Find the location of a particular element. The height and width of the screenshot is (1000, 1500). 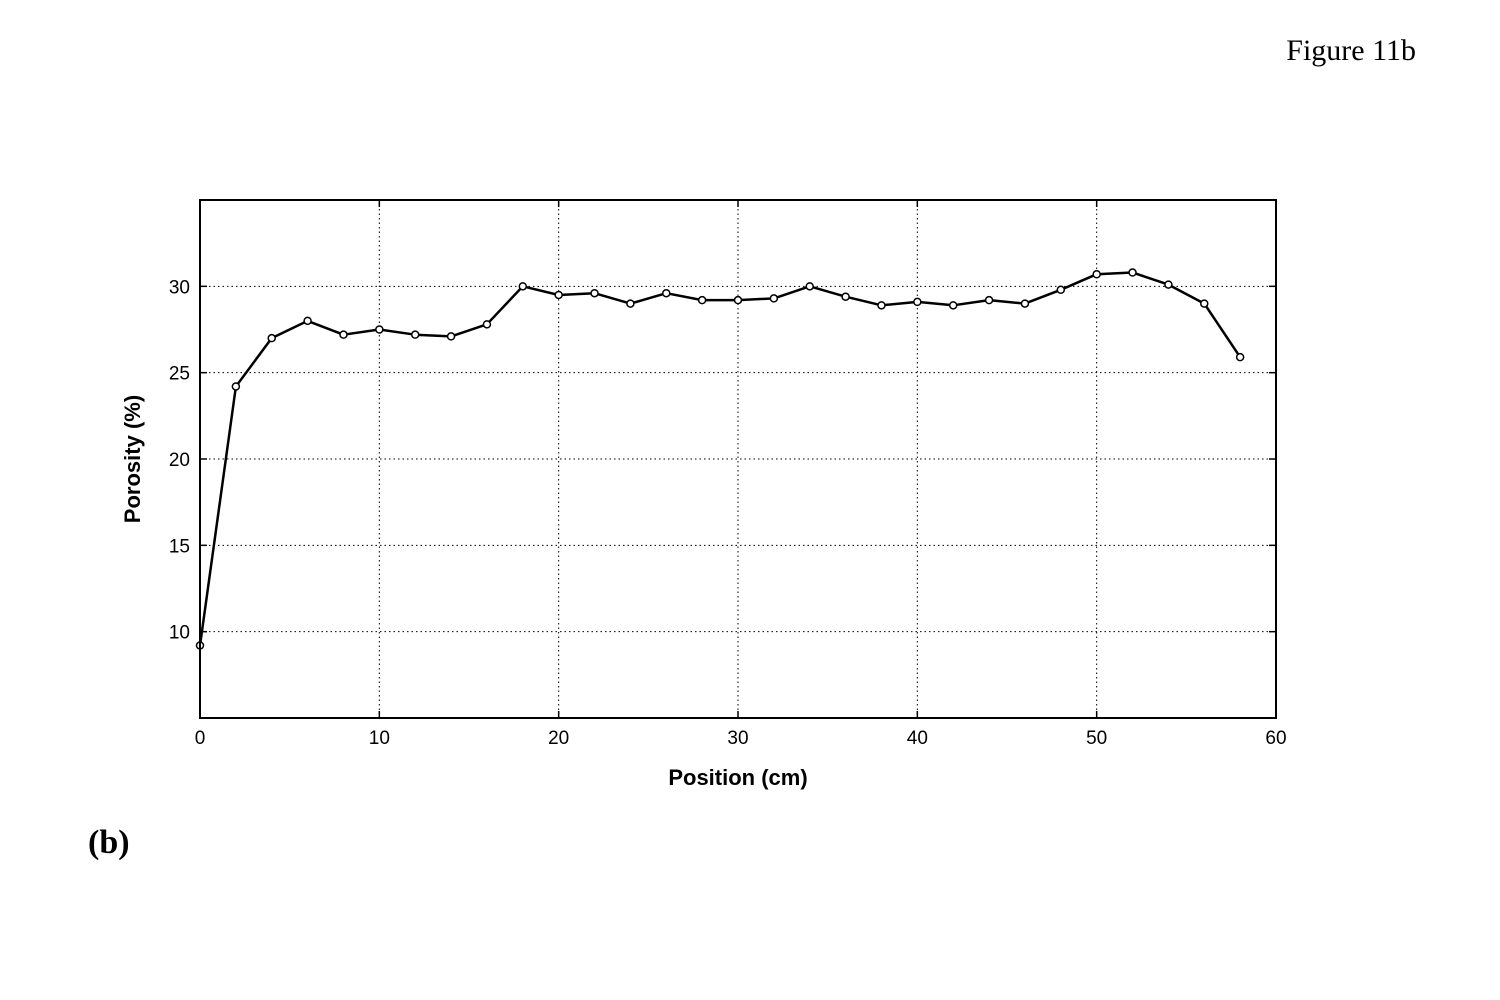

x-tick-label: 50 is located at coordinates (1096, 738).